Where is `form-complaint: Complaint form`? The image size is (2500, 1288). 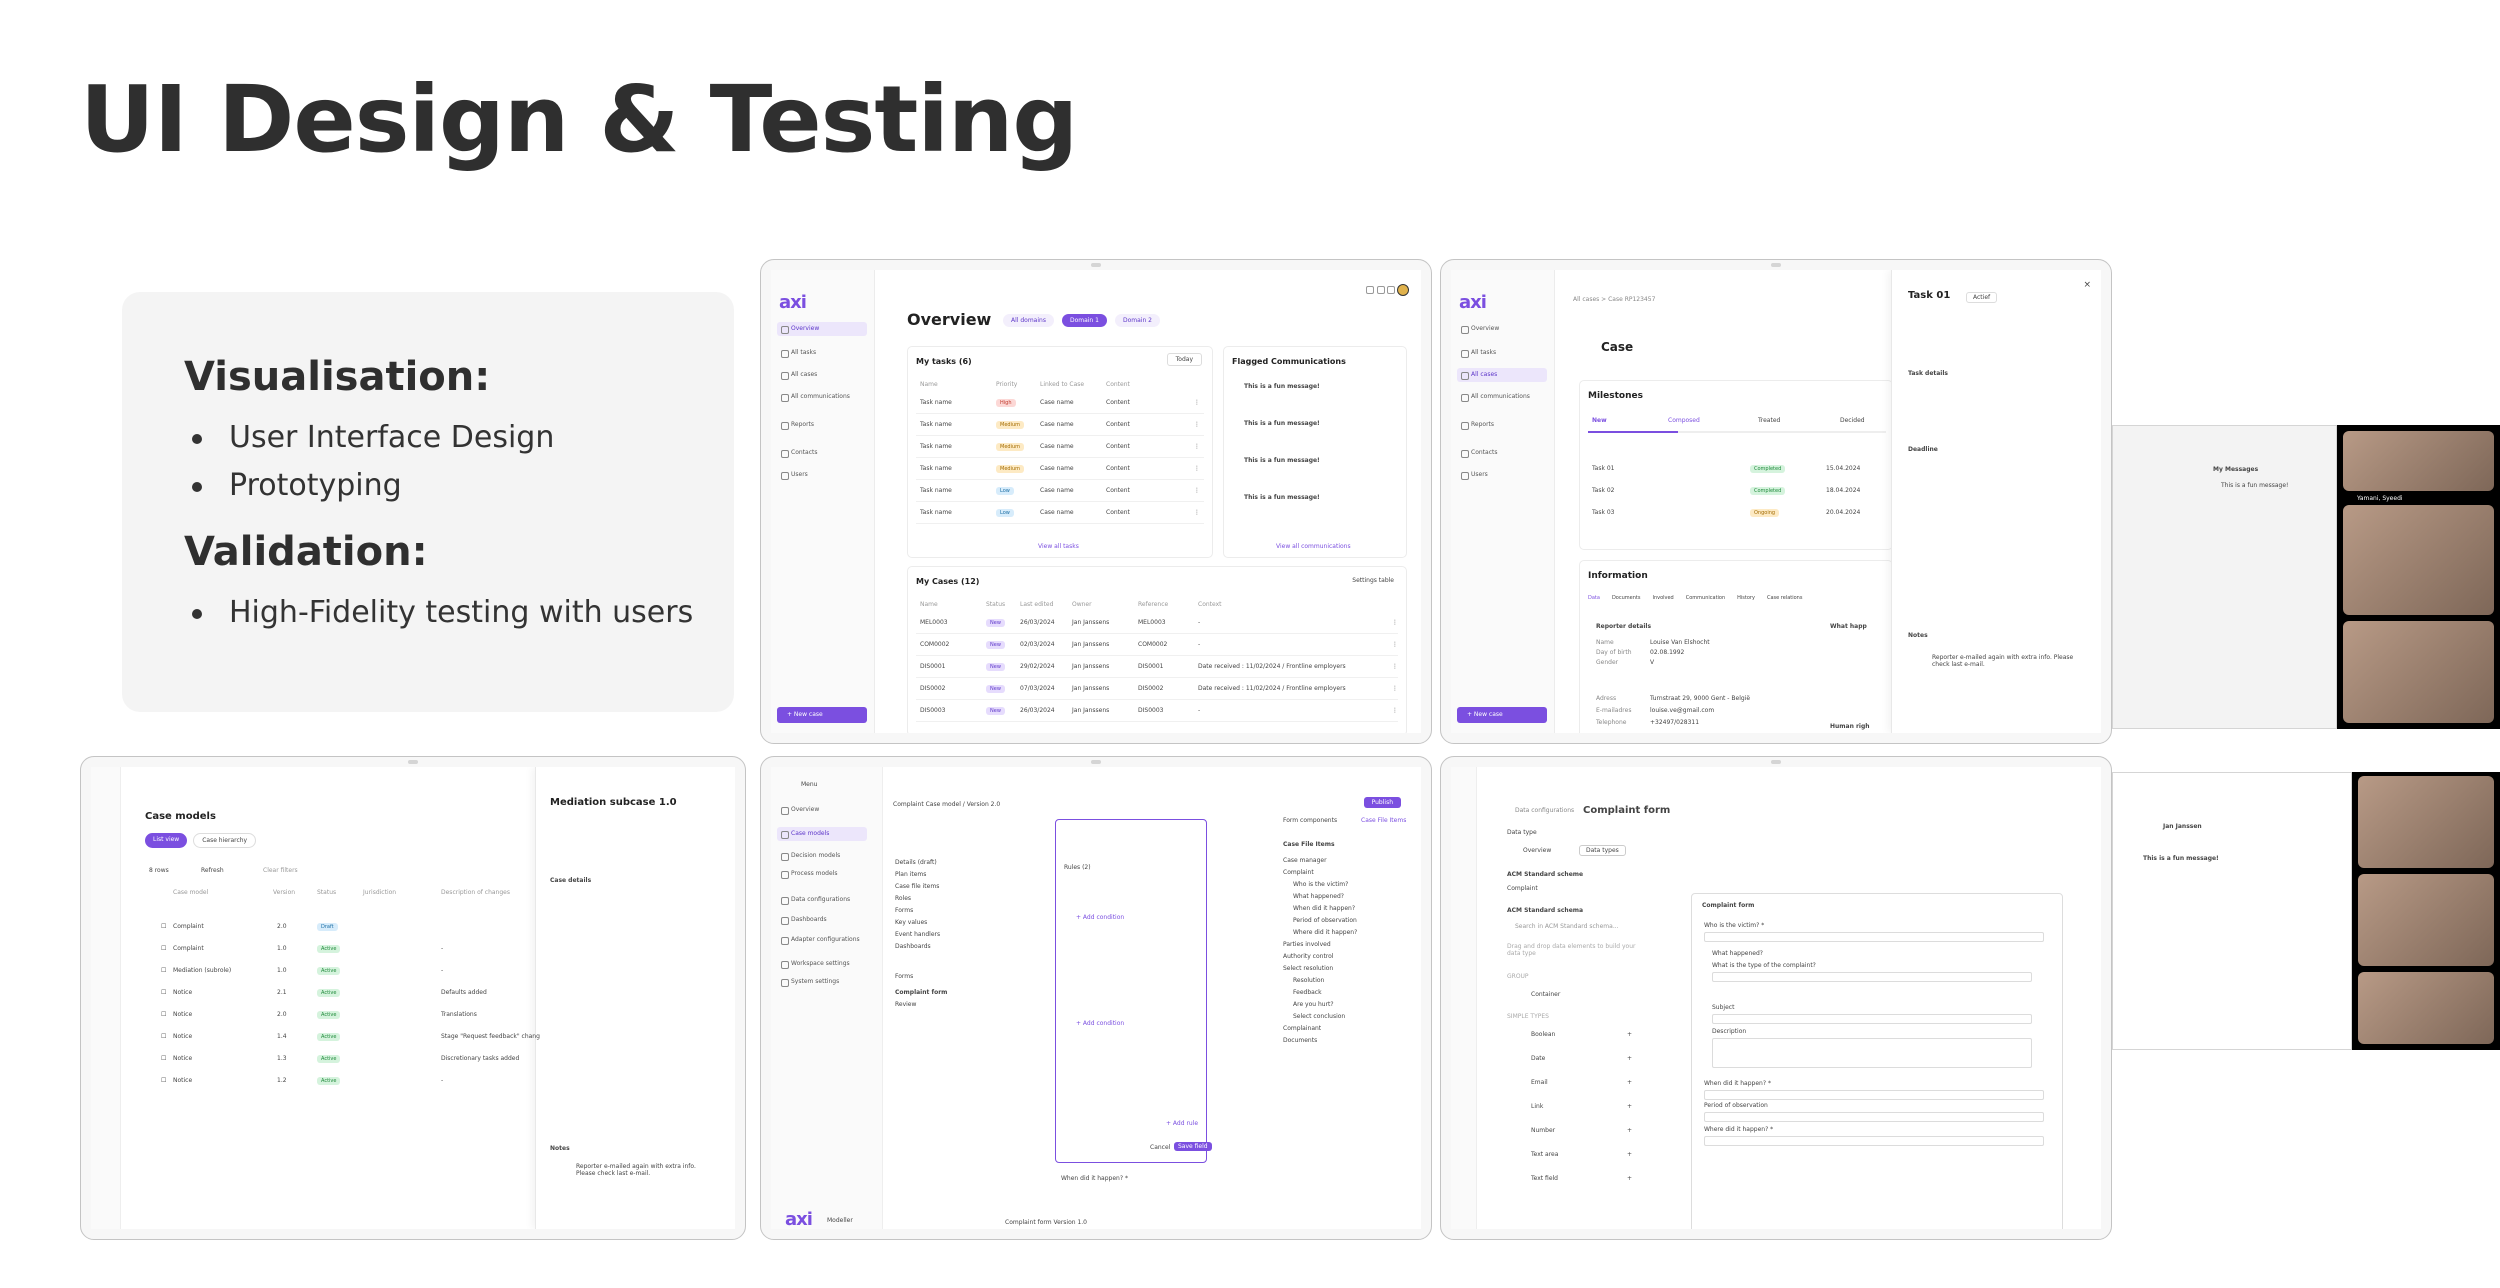 form-complaint: Complaint form is located at coordinates (921, 992).